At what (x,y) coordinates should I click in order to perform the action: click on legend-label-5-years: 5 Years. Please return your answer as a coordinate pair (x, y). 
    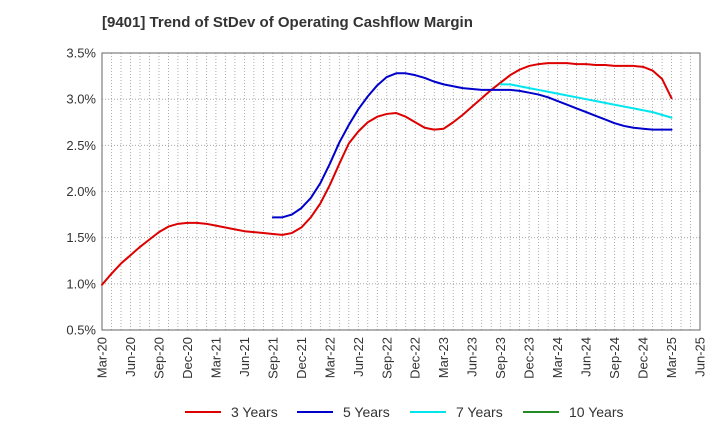
    Looking at the image, I should click on (366, 412).